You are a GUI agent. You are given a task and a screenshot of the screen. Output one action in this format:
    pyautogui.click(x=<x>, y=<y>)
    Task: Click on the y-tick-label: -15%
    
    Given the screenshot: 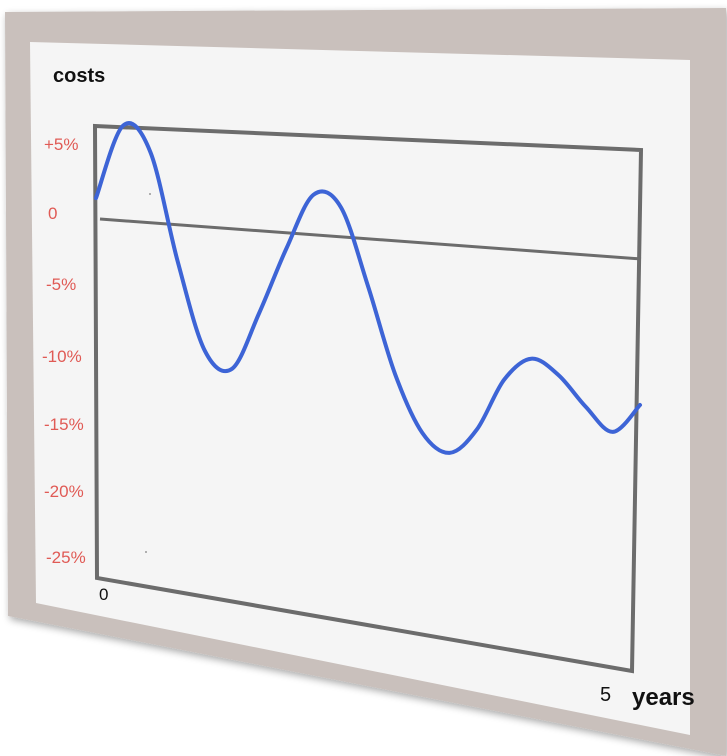 What is the action you would take?
    pyautogui.click(x=64, y=424)
    